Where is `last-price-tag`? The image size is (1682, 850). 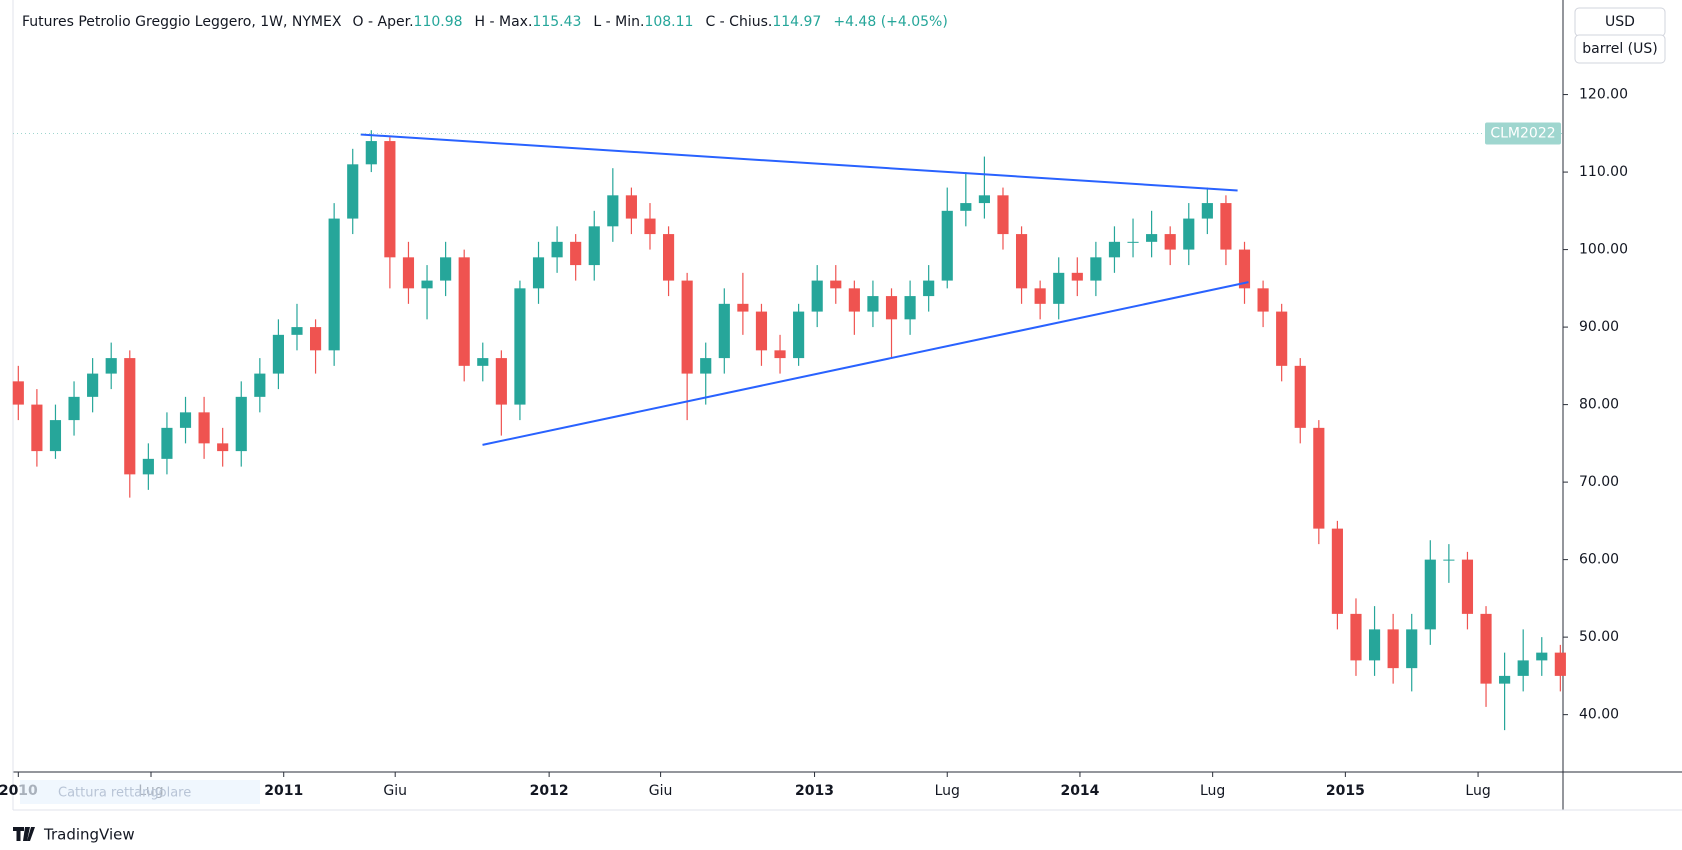 last-price-tag is located at coordinates (1523, 133).